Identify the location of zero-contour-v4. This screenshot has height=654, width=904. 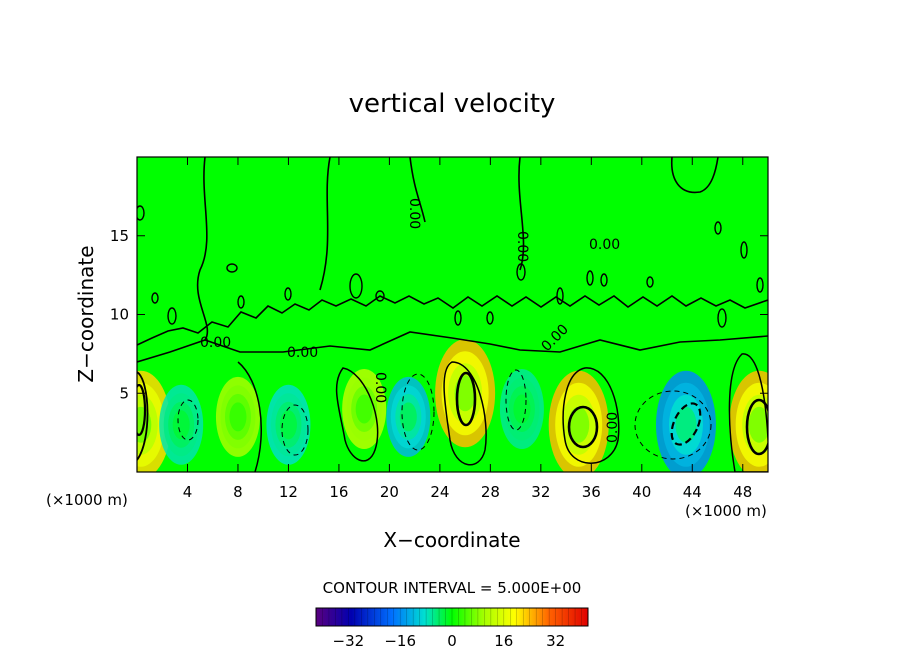
(521, 214).